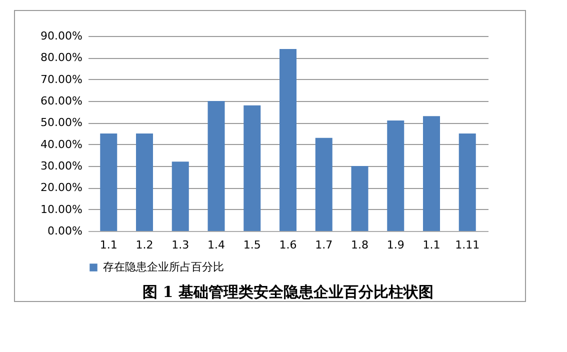  Describe the element at coordinates (288, 292) in the screenshot. I see `text: 图 1 基础管理类安全隐患企业百分比柱状图` at that location.